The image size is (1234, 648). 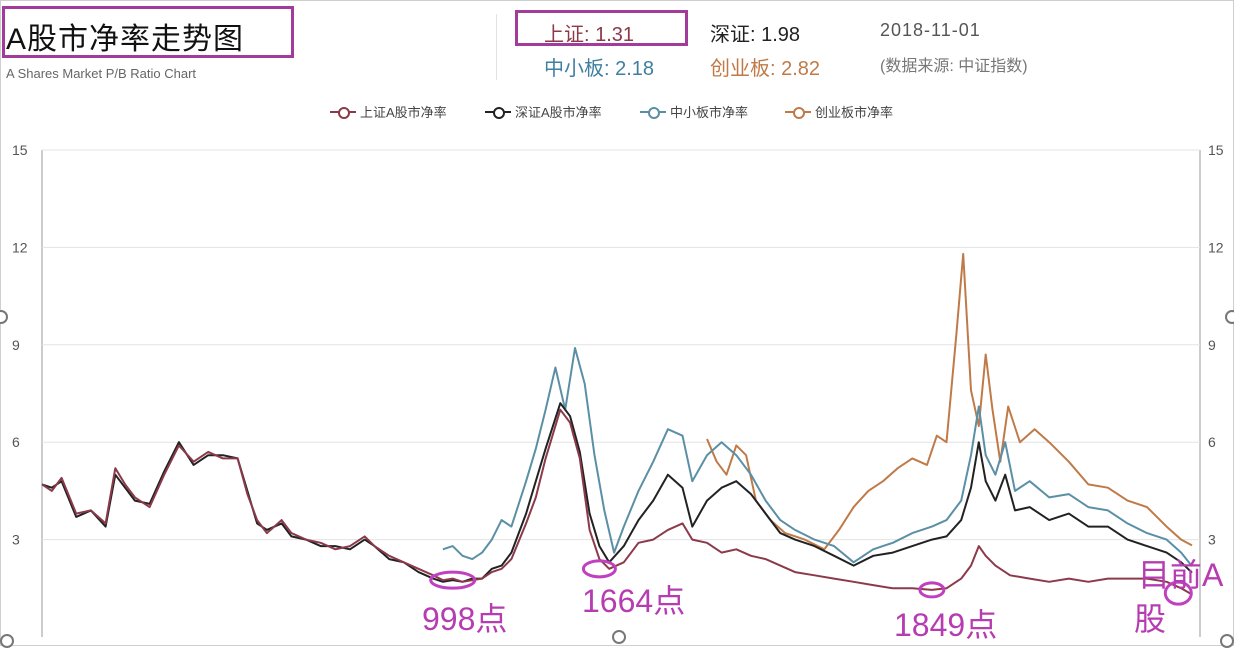 I want to click on stat-chinext: 创业板: 2.82, so click(x=765, y=69).